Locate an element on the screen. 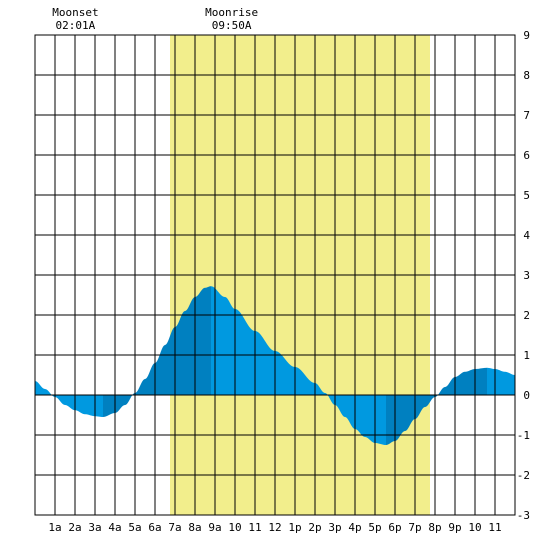 The height and width of the screenshot is (550, 550). x-tick-label: 3p is located at coordinates (334, 527).